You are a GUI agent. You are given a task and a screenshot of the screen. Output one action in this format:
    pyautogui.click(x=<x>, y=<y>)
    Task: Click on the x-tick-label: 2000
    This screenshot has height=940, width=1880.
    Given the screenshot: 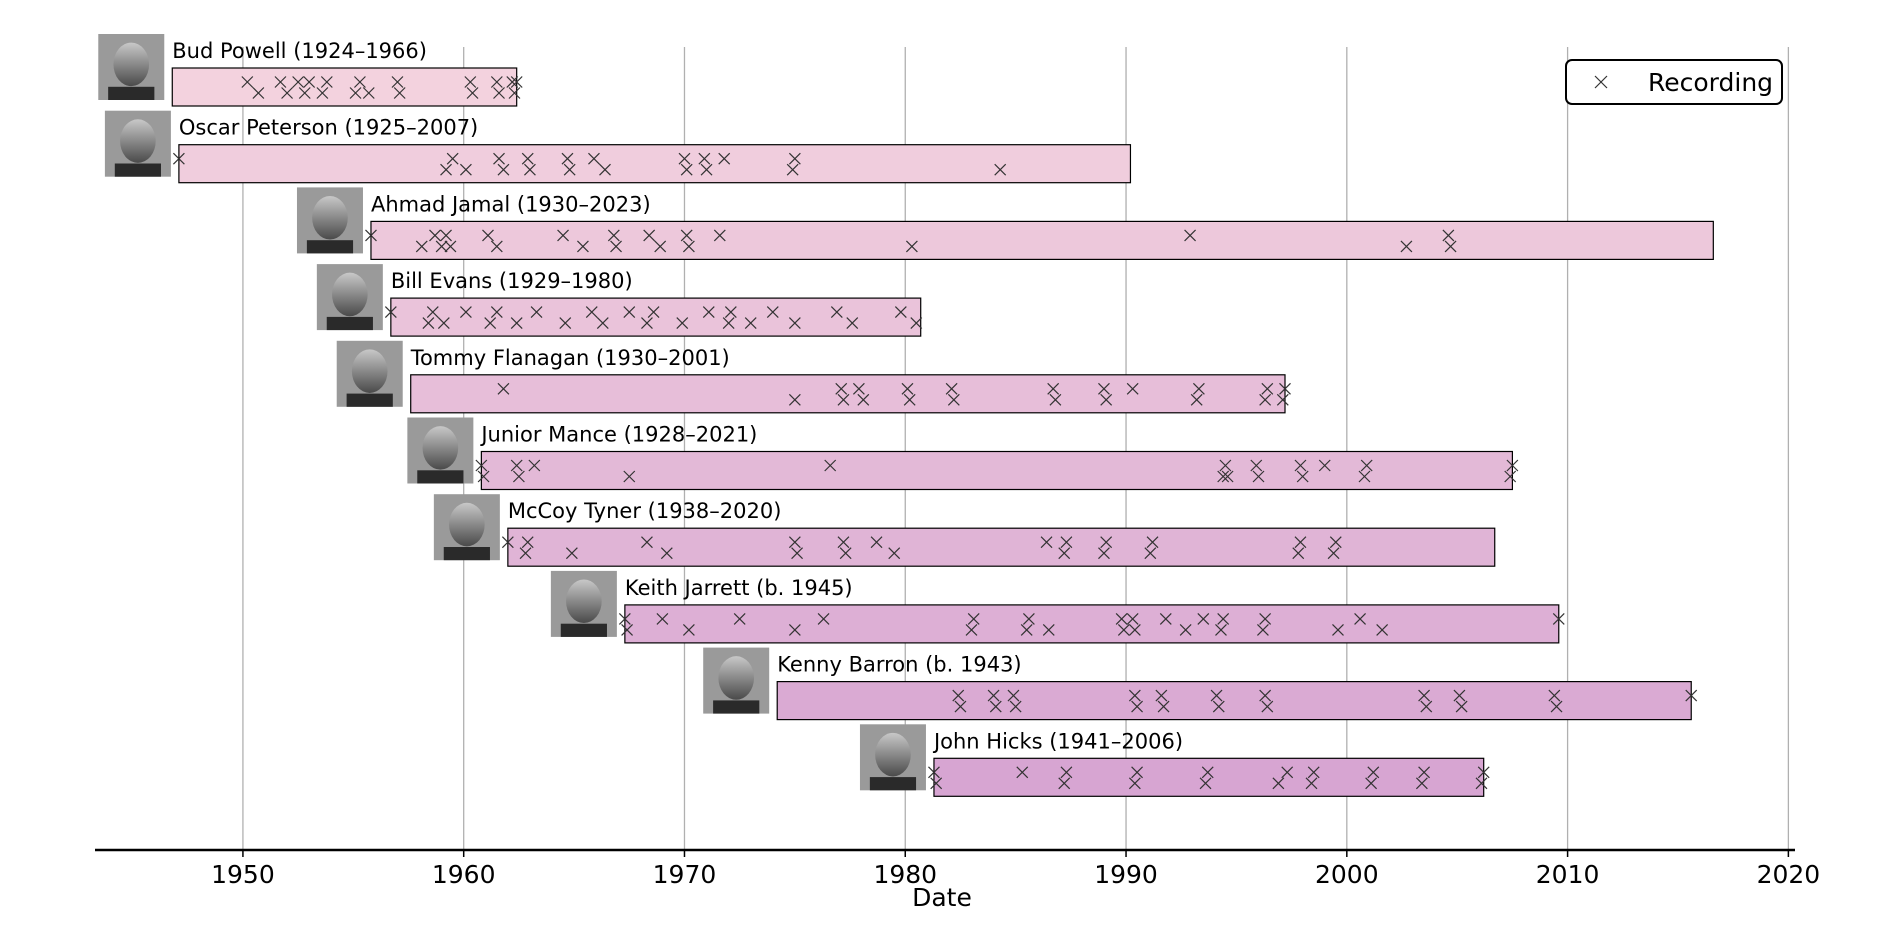 What is the action you would take?
    pyautogui.click(x=1347, y=874)
    